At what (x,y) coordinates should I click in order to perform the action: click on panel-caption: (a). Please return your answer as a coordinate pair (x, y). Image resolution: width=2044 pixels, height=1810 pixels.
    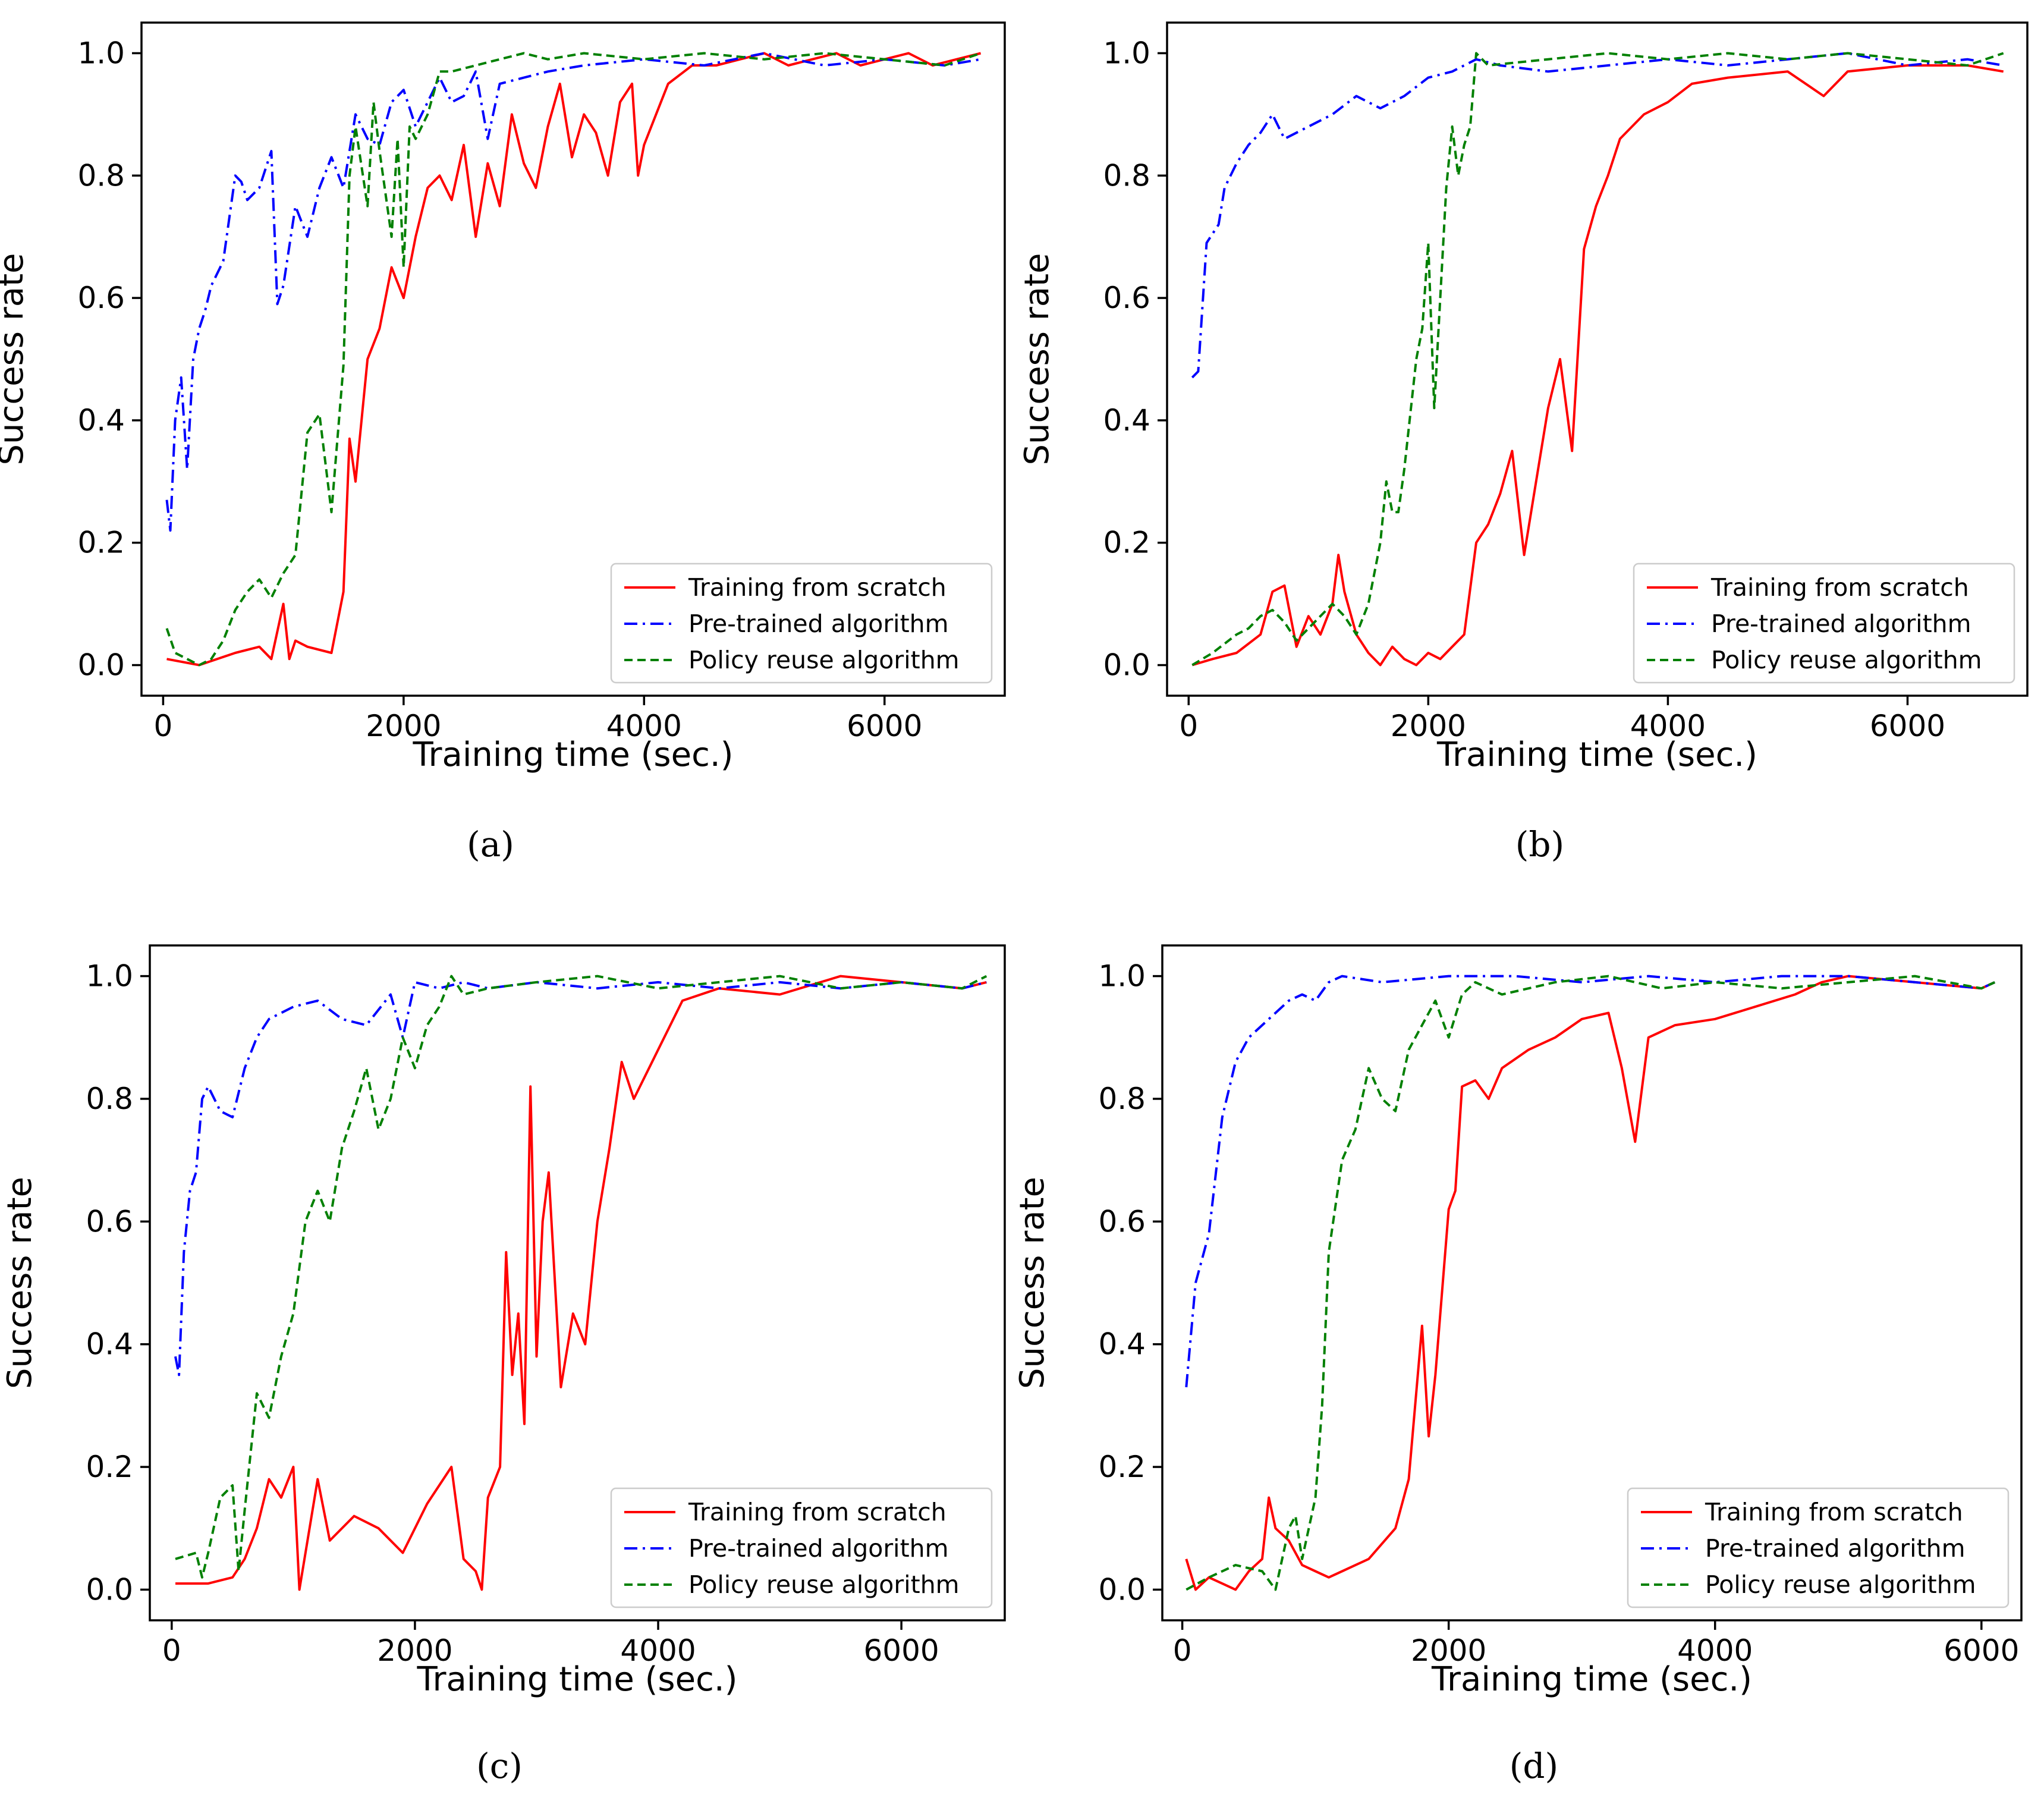
    Looking at the image, I should click on (490, 844).